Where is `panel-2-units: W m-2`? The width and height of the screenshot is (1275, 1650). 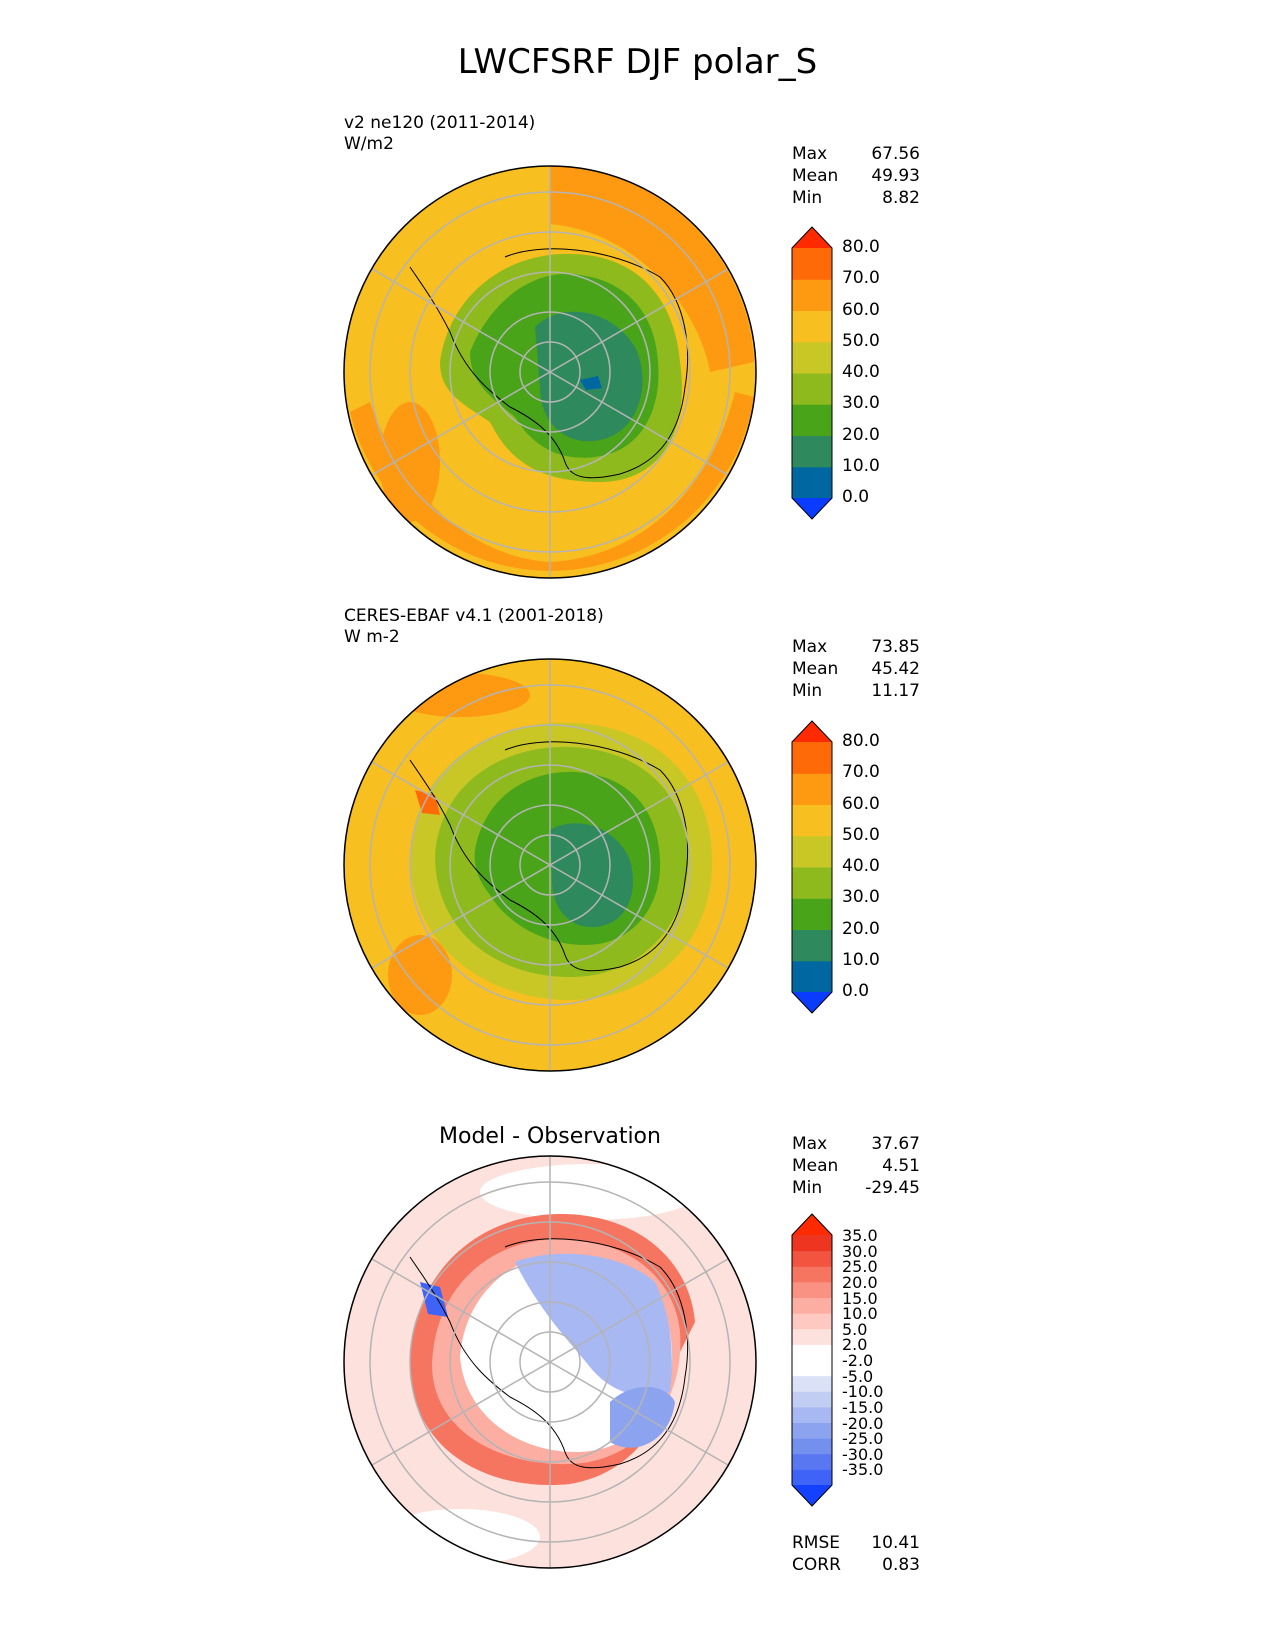
panel-2-units: W m-2 is located at coordinates (372, 637).